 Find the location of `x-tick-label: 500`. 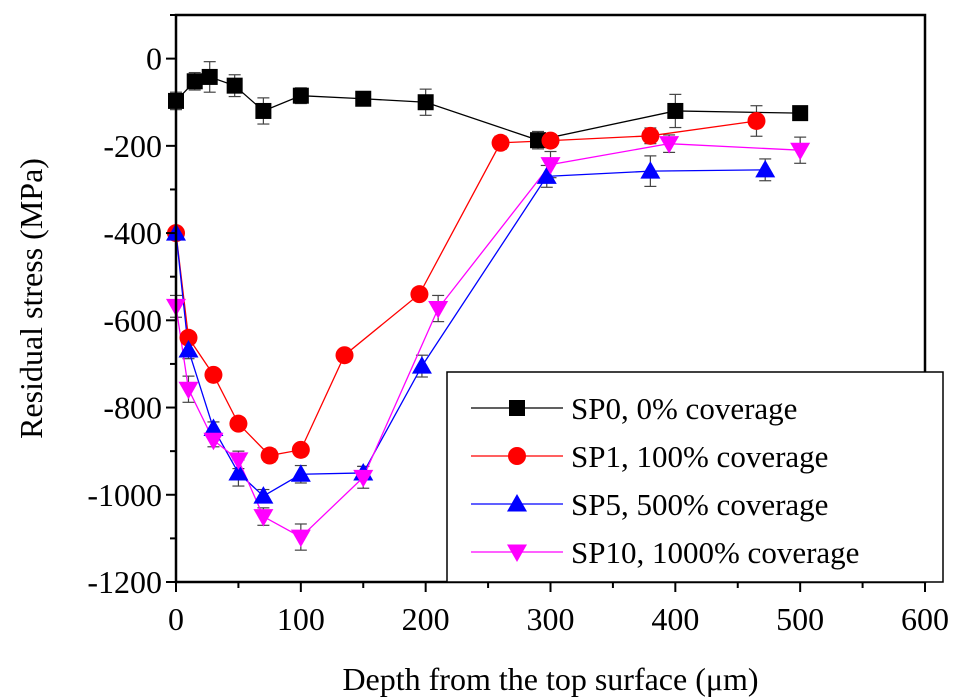

x-tick-label: 500 is located at coordinates (800, 619).